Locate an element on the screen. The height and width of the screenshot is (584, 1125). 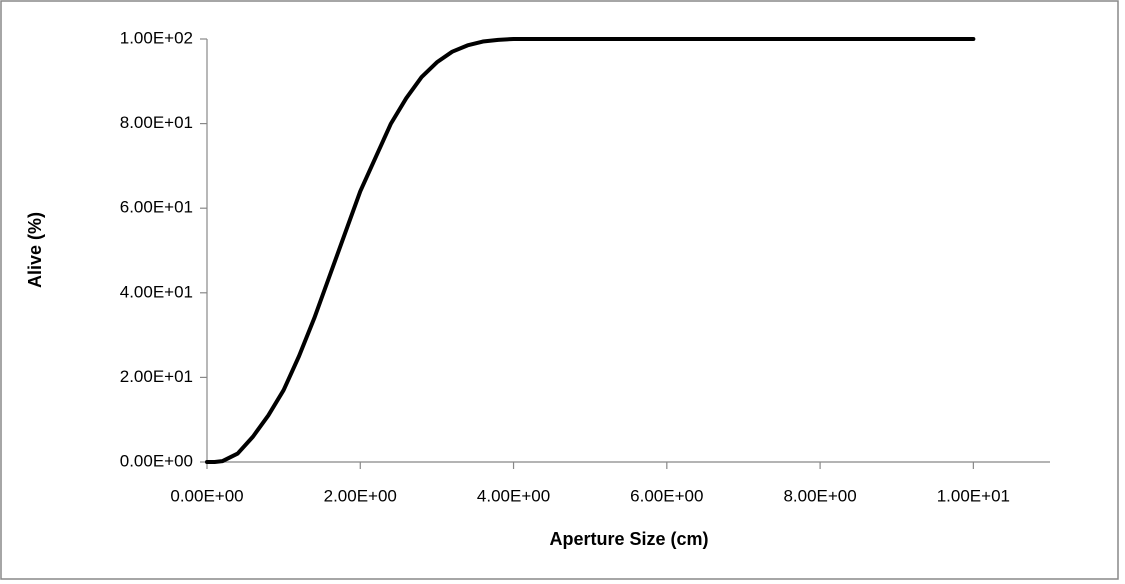
x-tick-label: 6.00E+00 is located at coordinates (666, 495).